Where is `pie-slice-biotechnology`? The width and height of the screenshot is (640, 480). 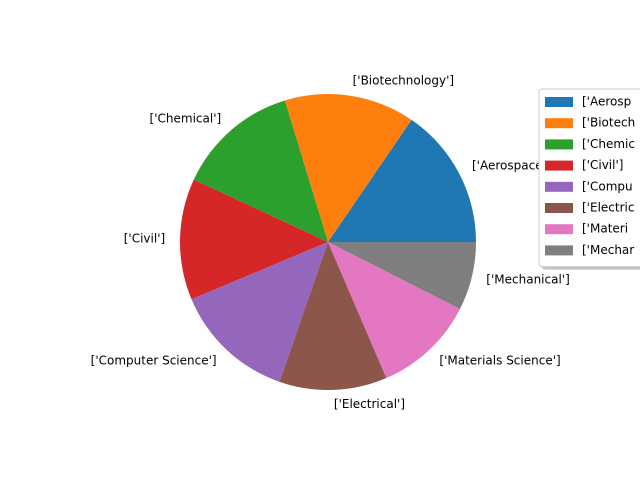 pie-slice-biotechnology is located at coordinates (348, 168).